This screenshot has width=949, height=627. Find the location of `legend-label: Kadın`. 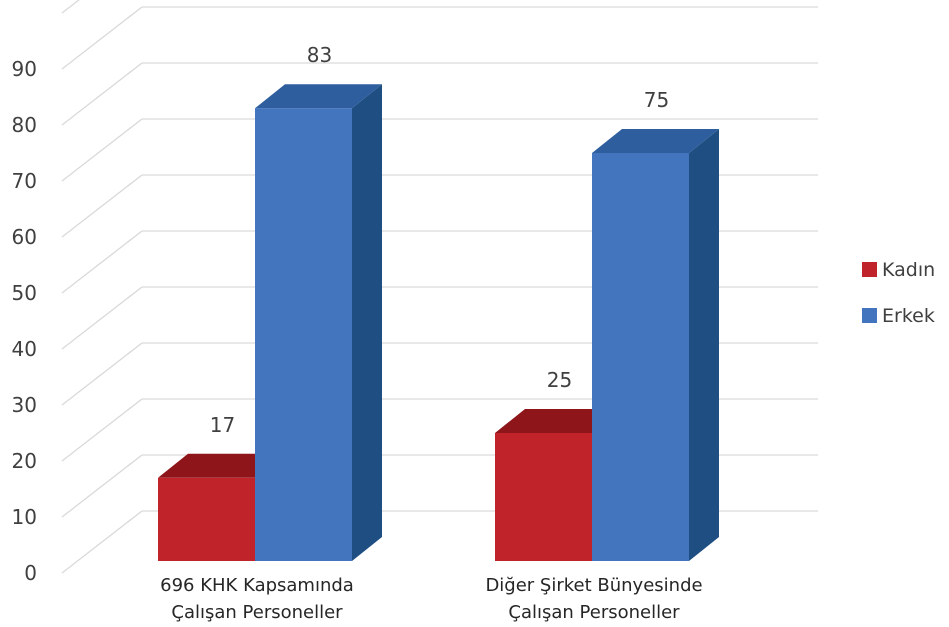

legend-label: Kadın is located at coordinates (908, 270).